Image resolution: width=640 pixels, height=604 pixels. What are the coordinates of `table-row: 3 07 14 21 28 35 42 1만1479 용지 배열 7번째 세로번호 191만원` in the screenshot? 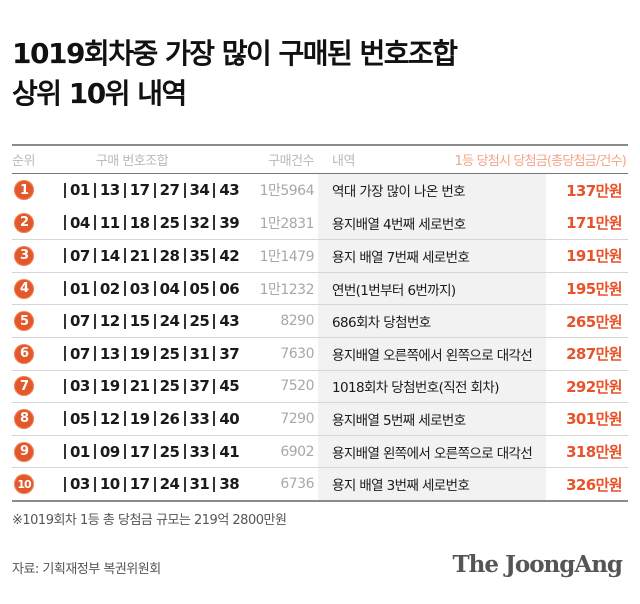 It's located at (320, 255).